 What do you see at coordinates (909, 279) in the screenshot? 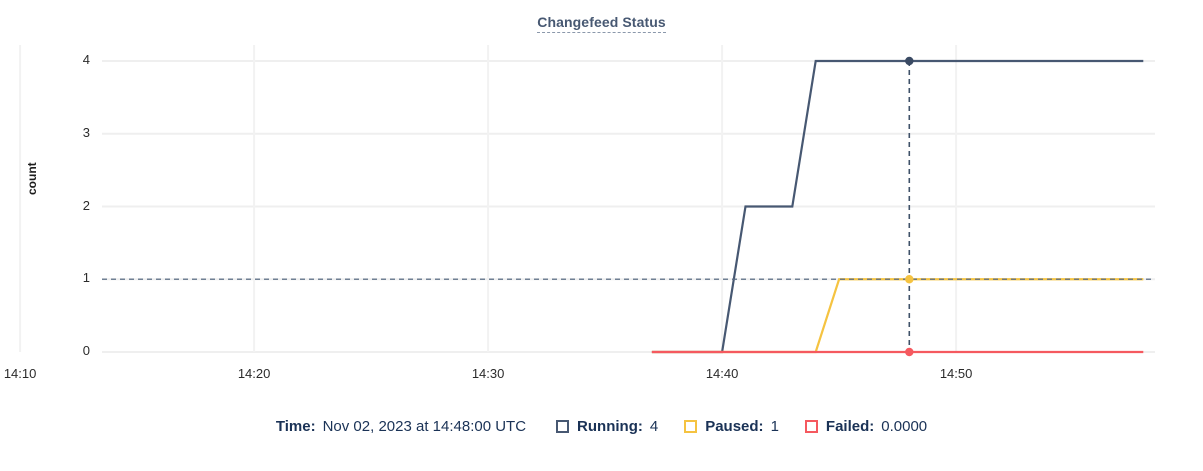
I see `crosshair-marker-paused` at bounding box center [909, 279].